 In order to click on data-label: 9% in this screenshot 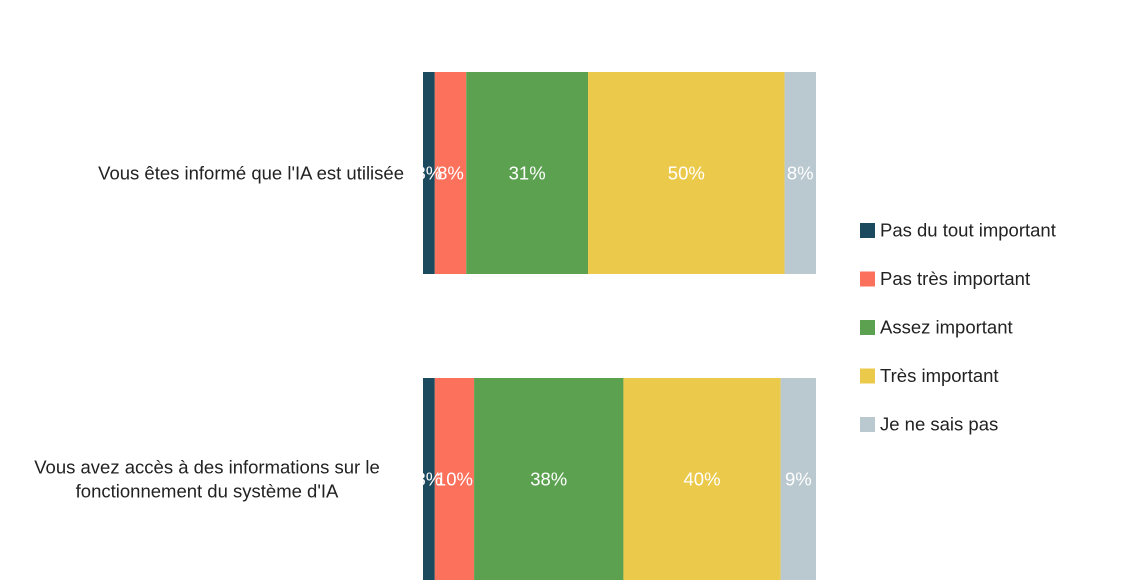, I will do `click(798, 478)`.